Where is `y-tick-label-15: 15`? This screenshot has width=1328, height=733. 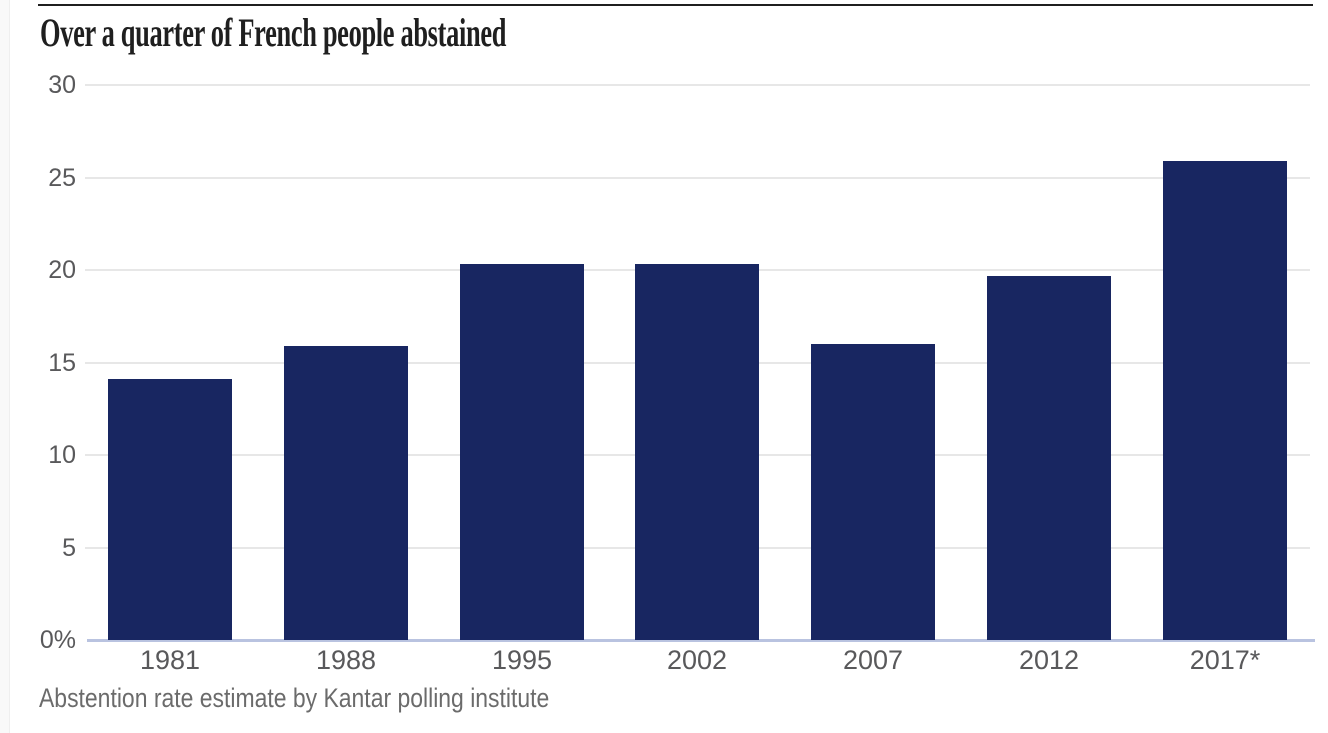
y-tick-label-15: 15 is located at coordinates (62, 362).